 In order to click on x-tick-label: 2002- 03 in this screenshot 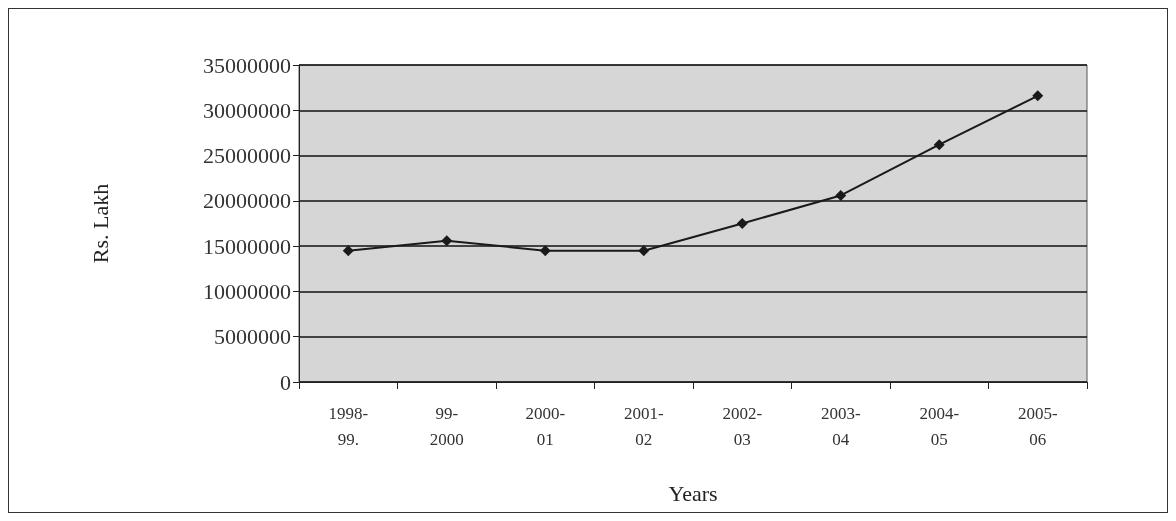, I will do `click(742, 426)`.